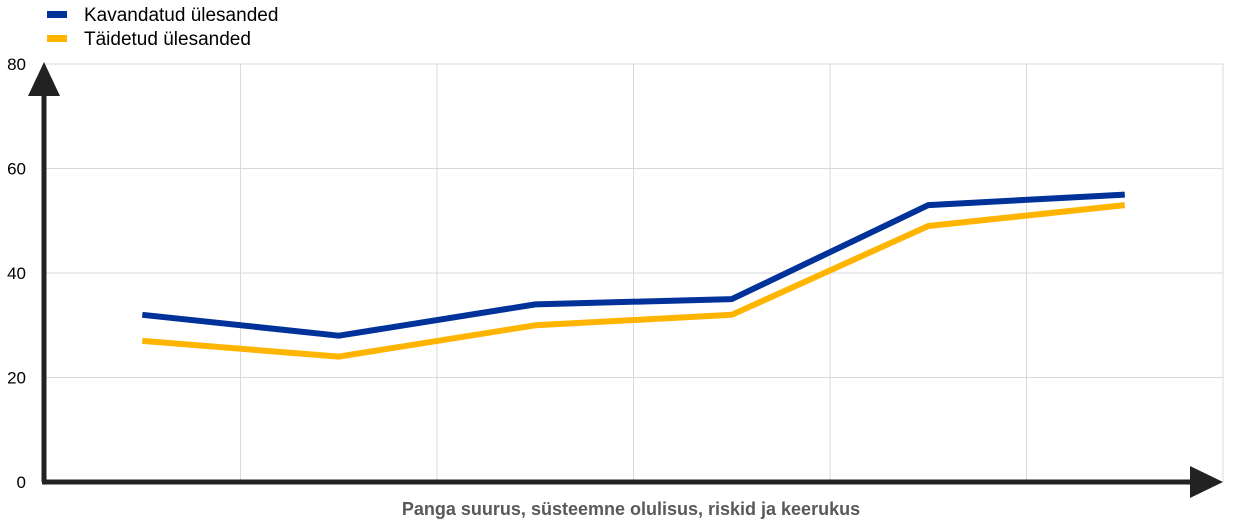 The height and width of the screenshot is (527, 1240). What do you see at coordinates (44, 79) in the screenshot?
I see `y-axis-arrow-icon` at bounding box center [44, 79].